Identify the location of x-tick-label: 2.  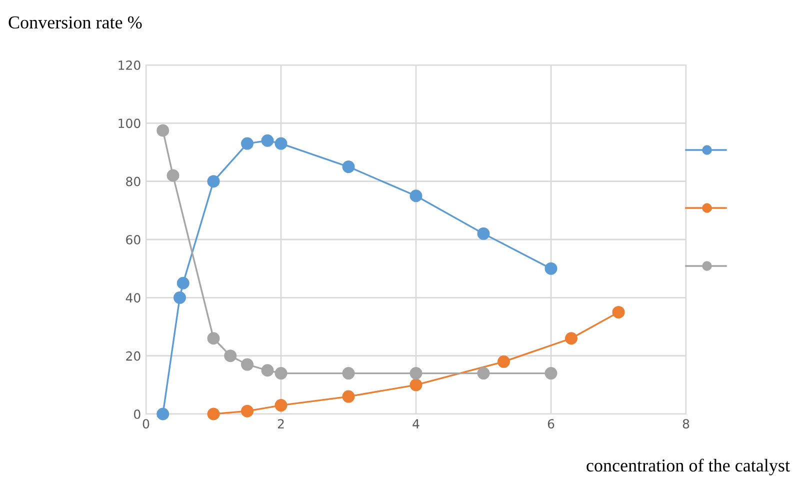
(281, 423).